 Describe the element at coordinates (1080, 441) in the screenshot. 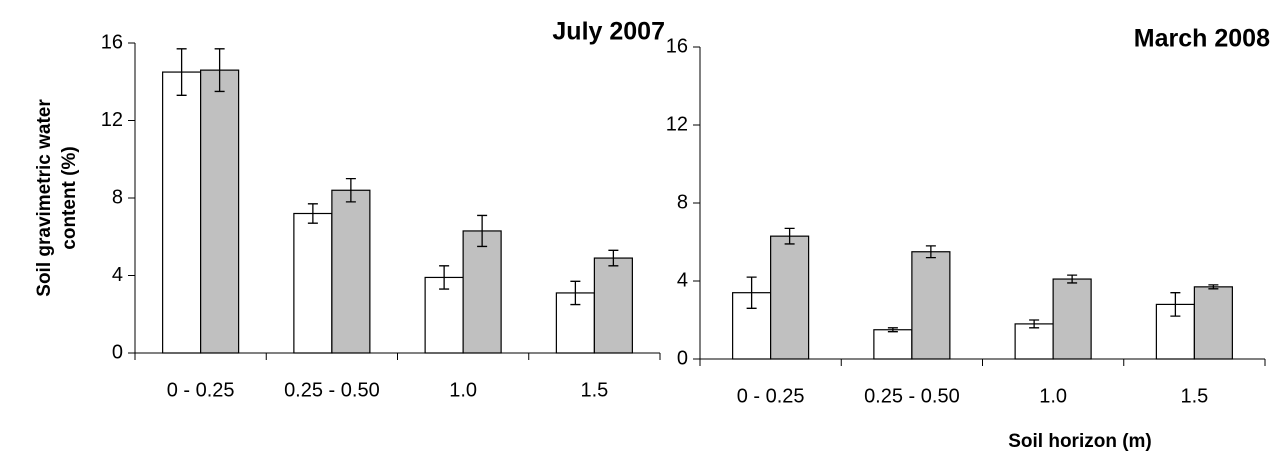

I see `x-axis-label: Soil horizon (m)` at that location.